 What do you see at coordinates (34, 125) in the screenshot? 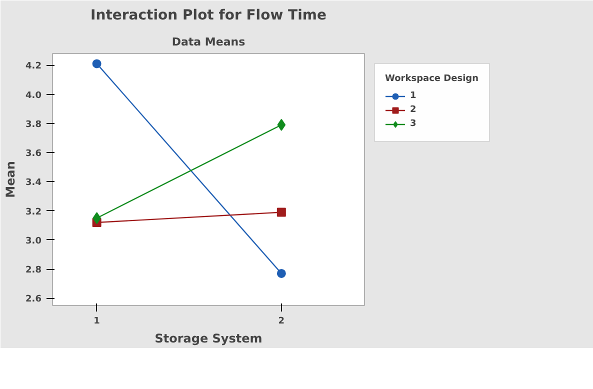
I see `y-tick-label: 3.8` at bounding box center [34, 125].